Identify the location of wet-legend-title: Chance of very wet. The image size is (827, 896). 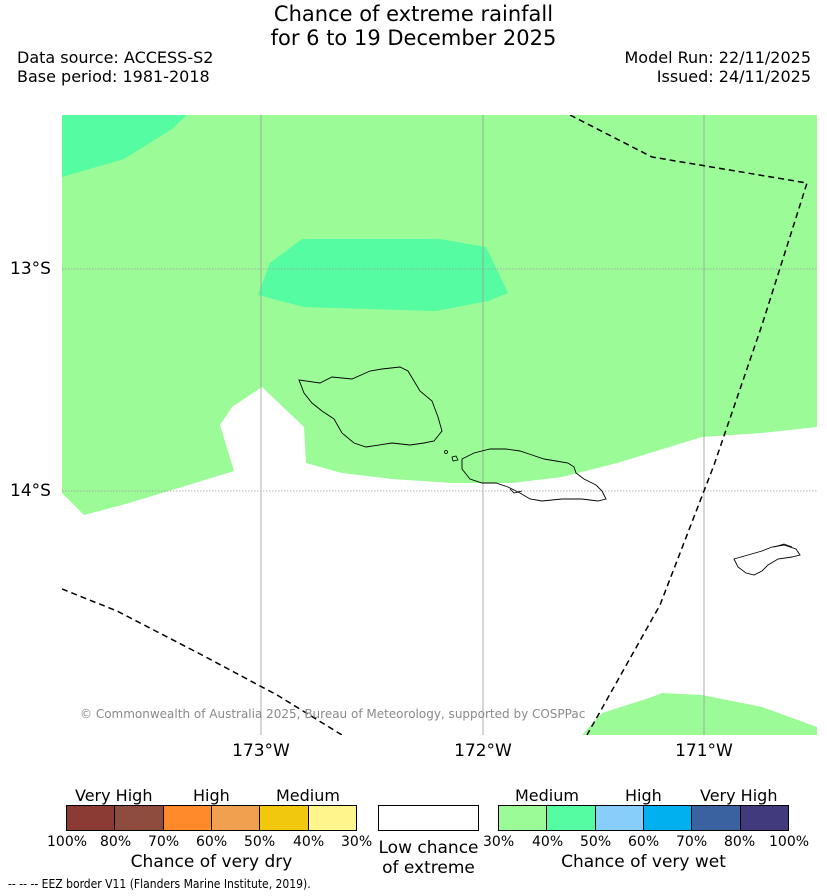
(643, 862).